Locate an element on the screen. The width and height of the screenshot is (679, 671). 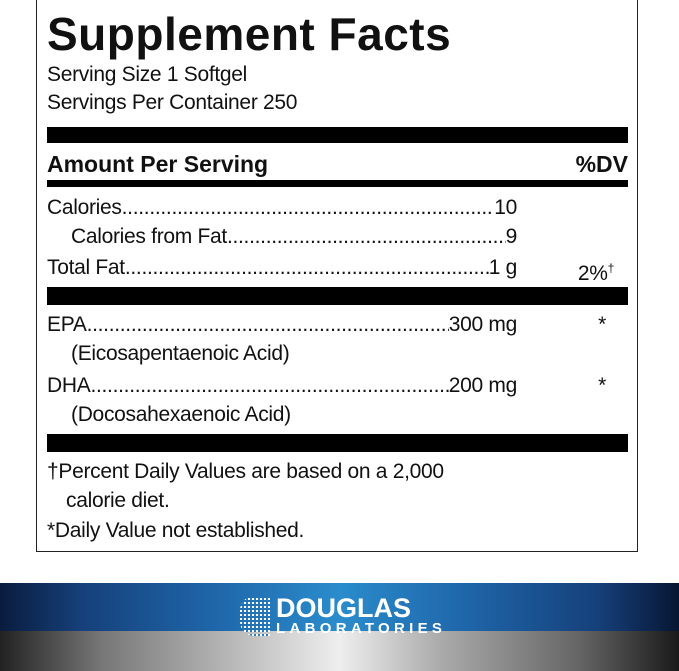
nutrient-amount: 300 mg is located at coordinates (483, 324).